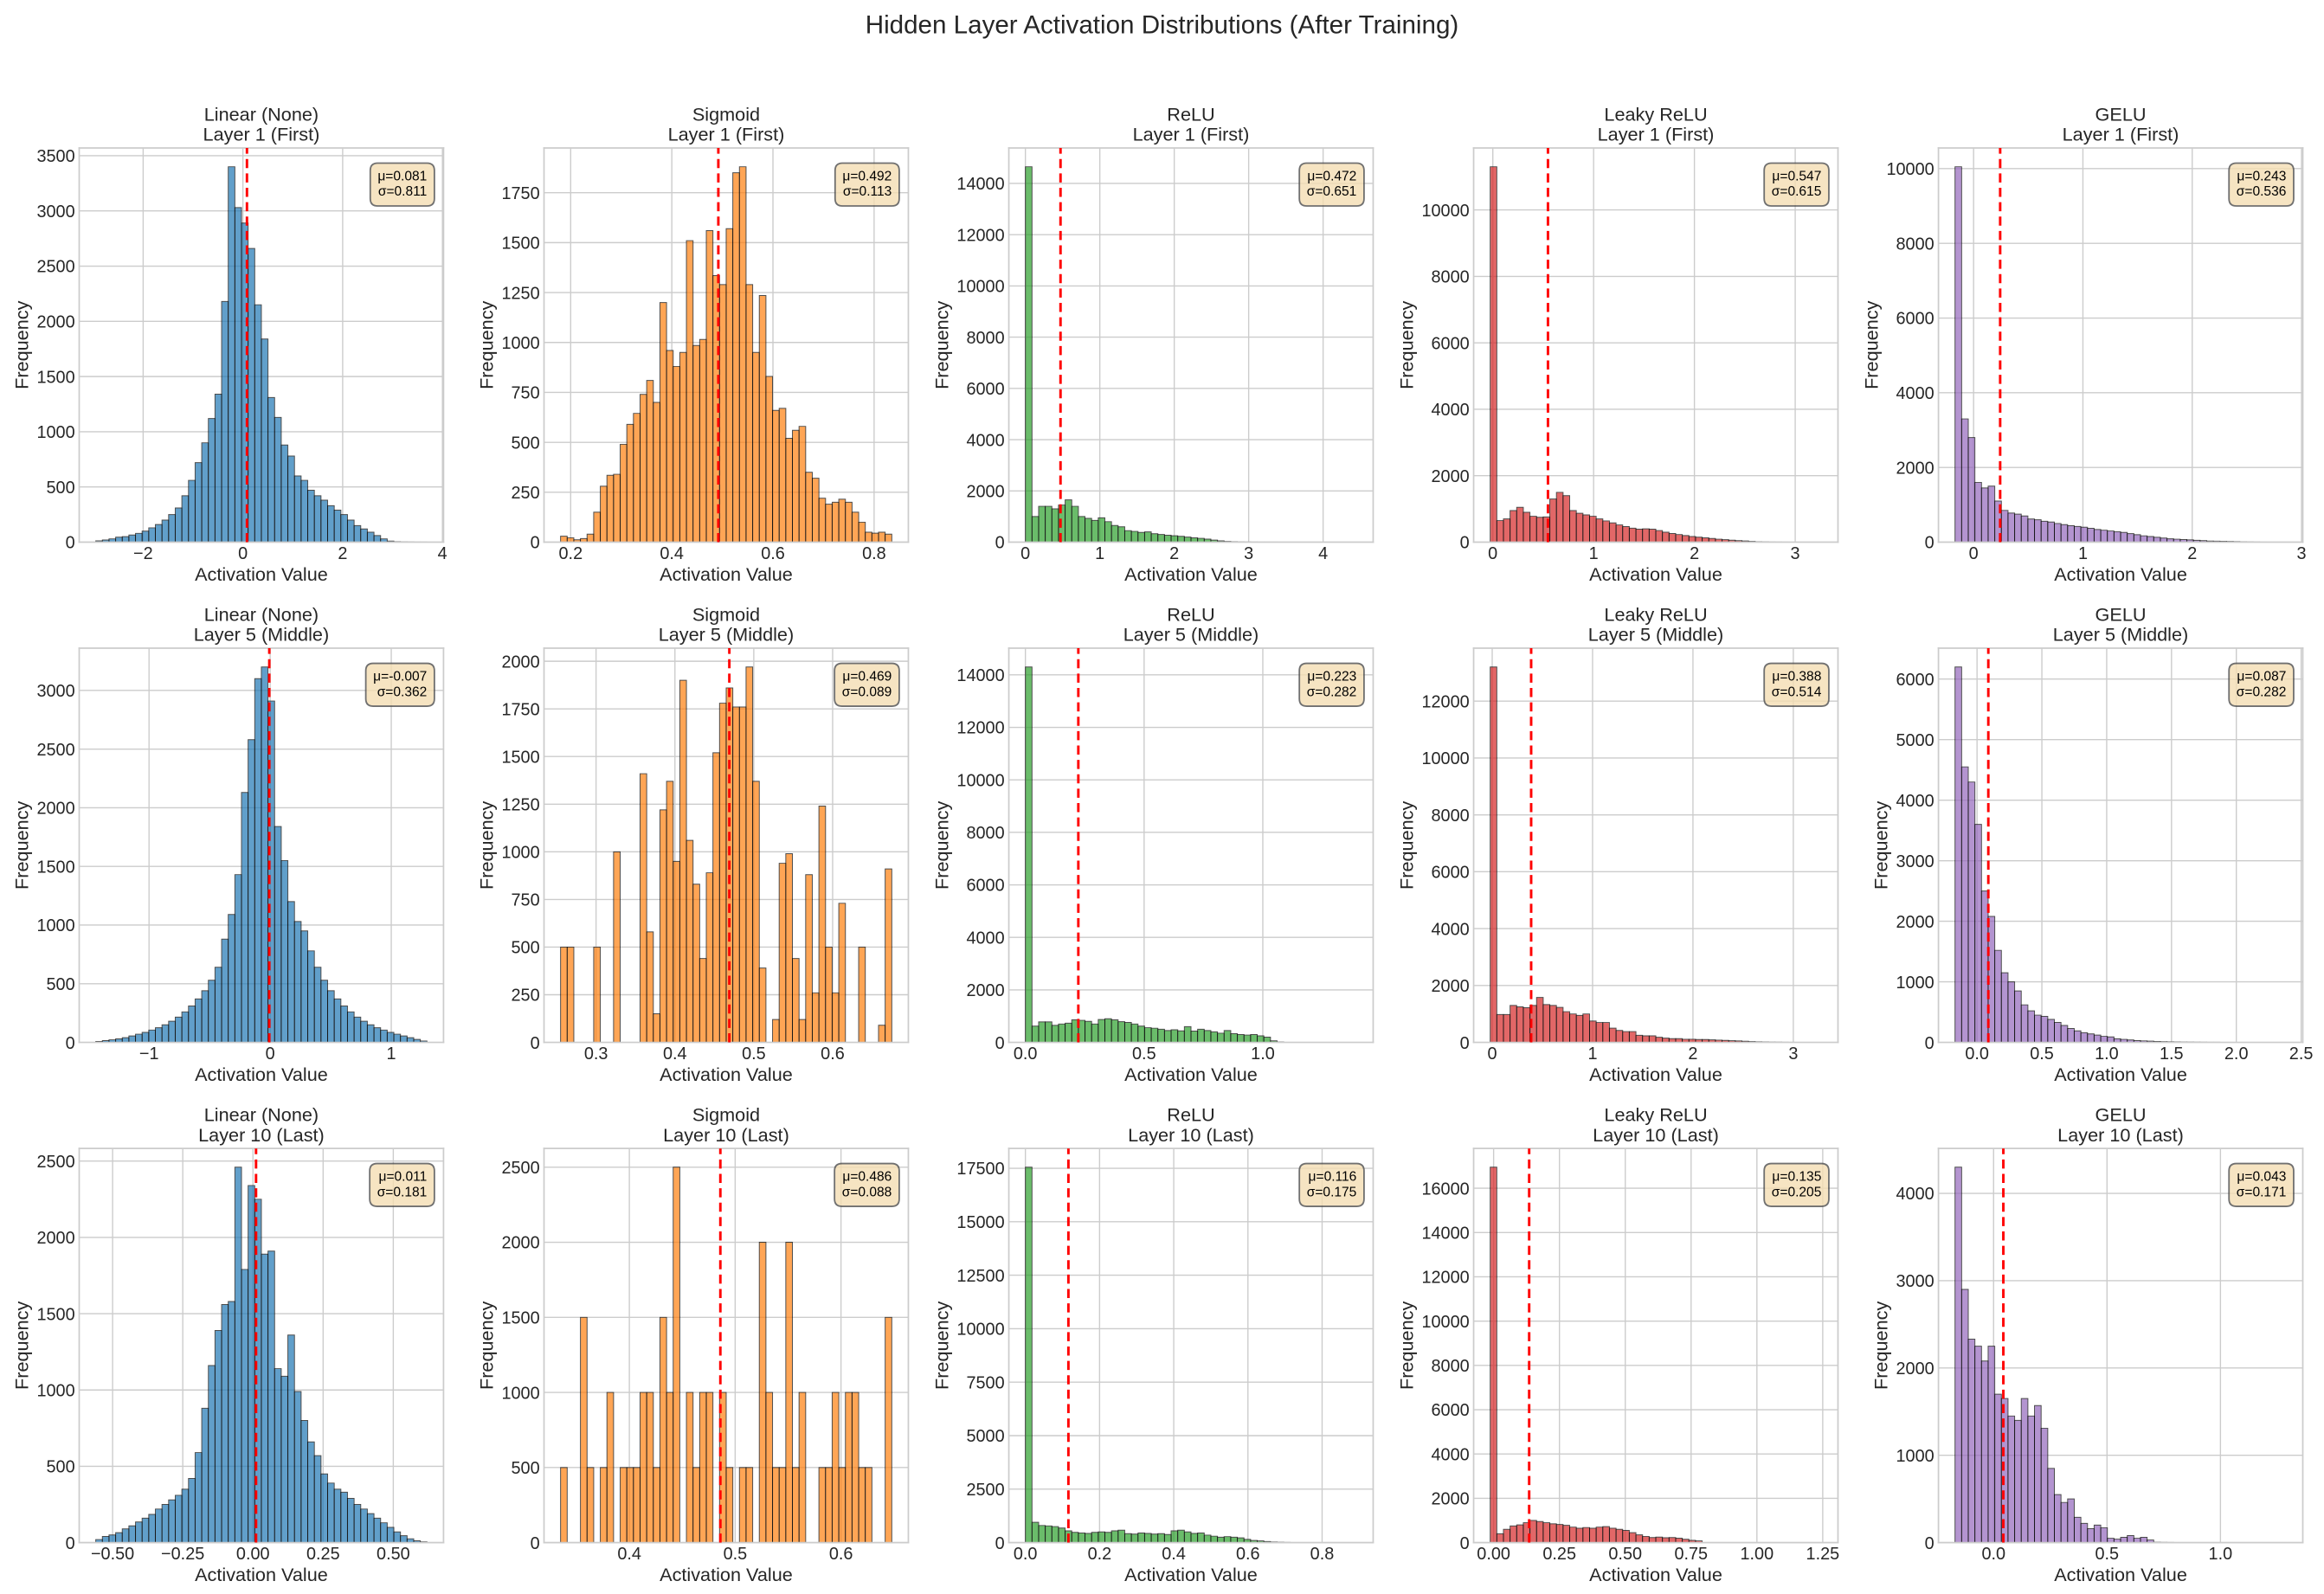  I want to click on svg-text: σ=0.088, so click(867, 1192).